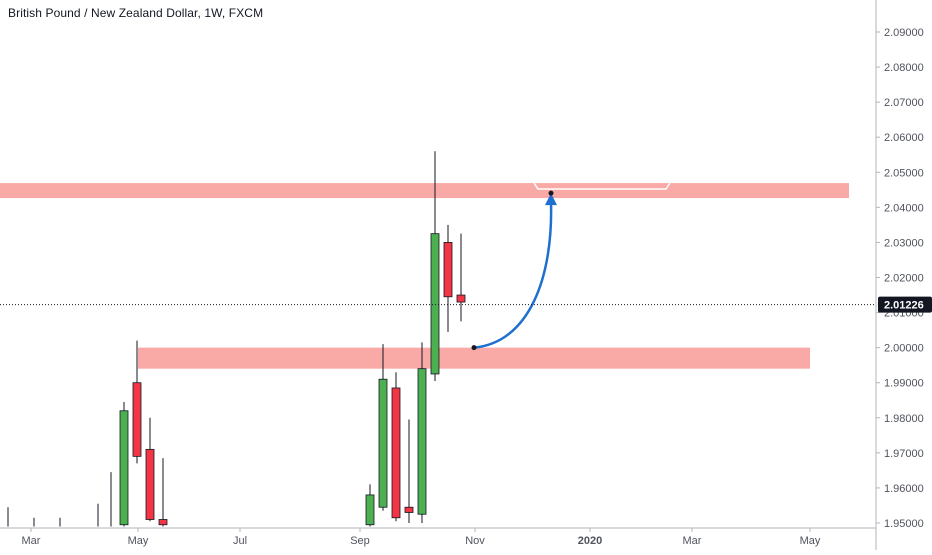  What do you see at coordinates (904, 454) in the screenshot?
I see `price-tick-label: 1.97000` at bounding box center [904, 454].